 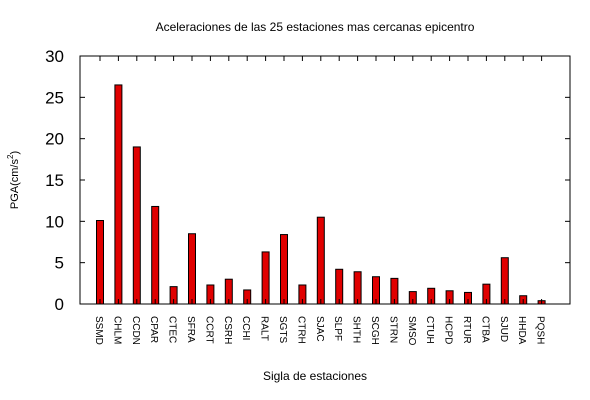 I want to click on x-tick-label: SJAC, so click(x=319, y=329).